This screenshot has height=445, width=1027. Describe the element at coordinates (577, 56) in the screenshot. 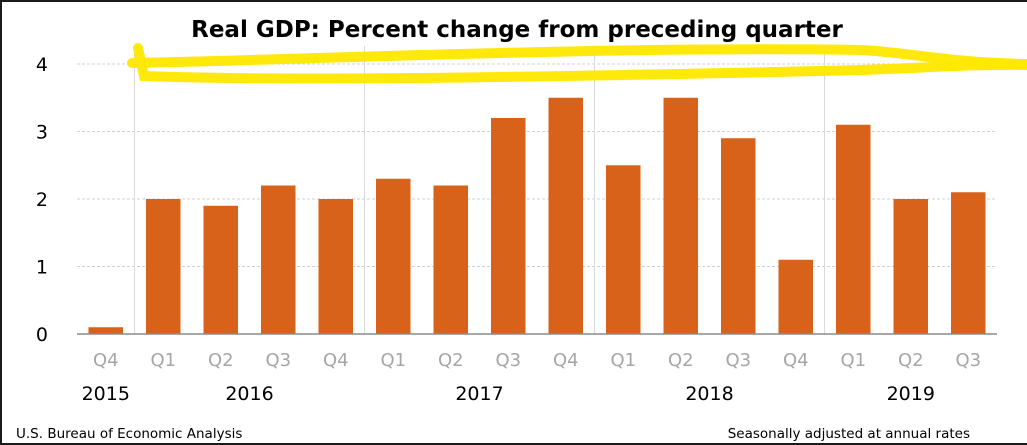

I see `highlight-stroke-upper` at that location.